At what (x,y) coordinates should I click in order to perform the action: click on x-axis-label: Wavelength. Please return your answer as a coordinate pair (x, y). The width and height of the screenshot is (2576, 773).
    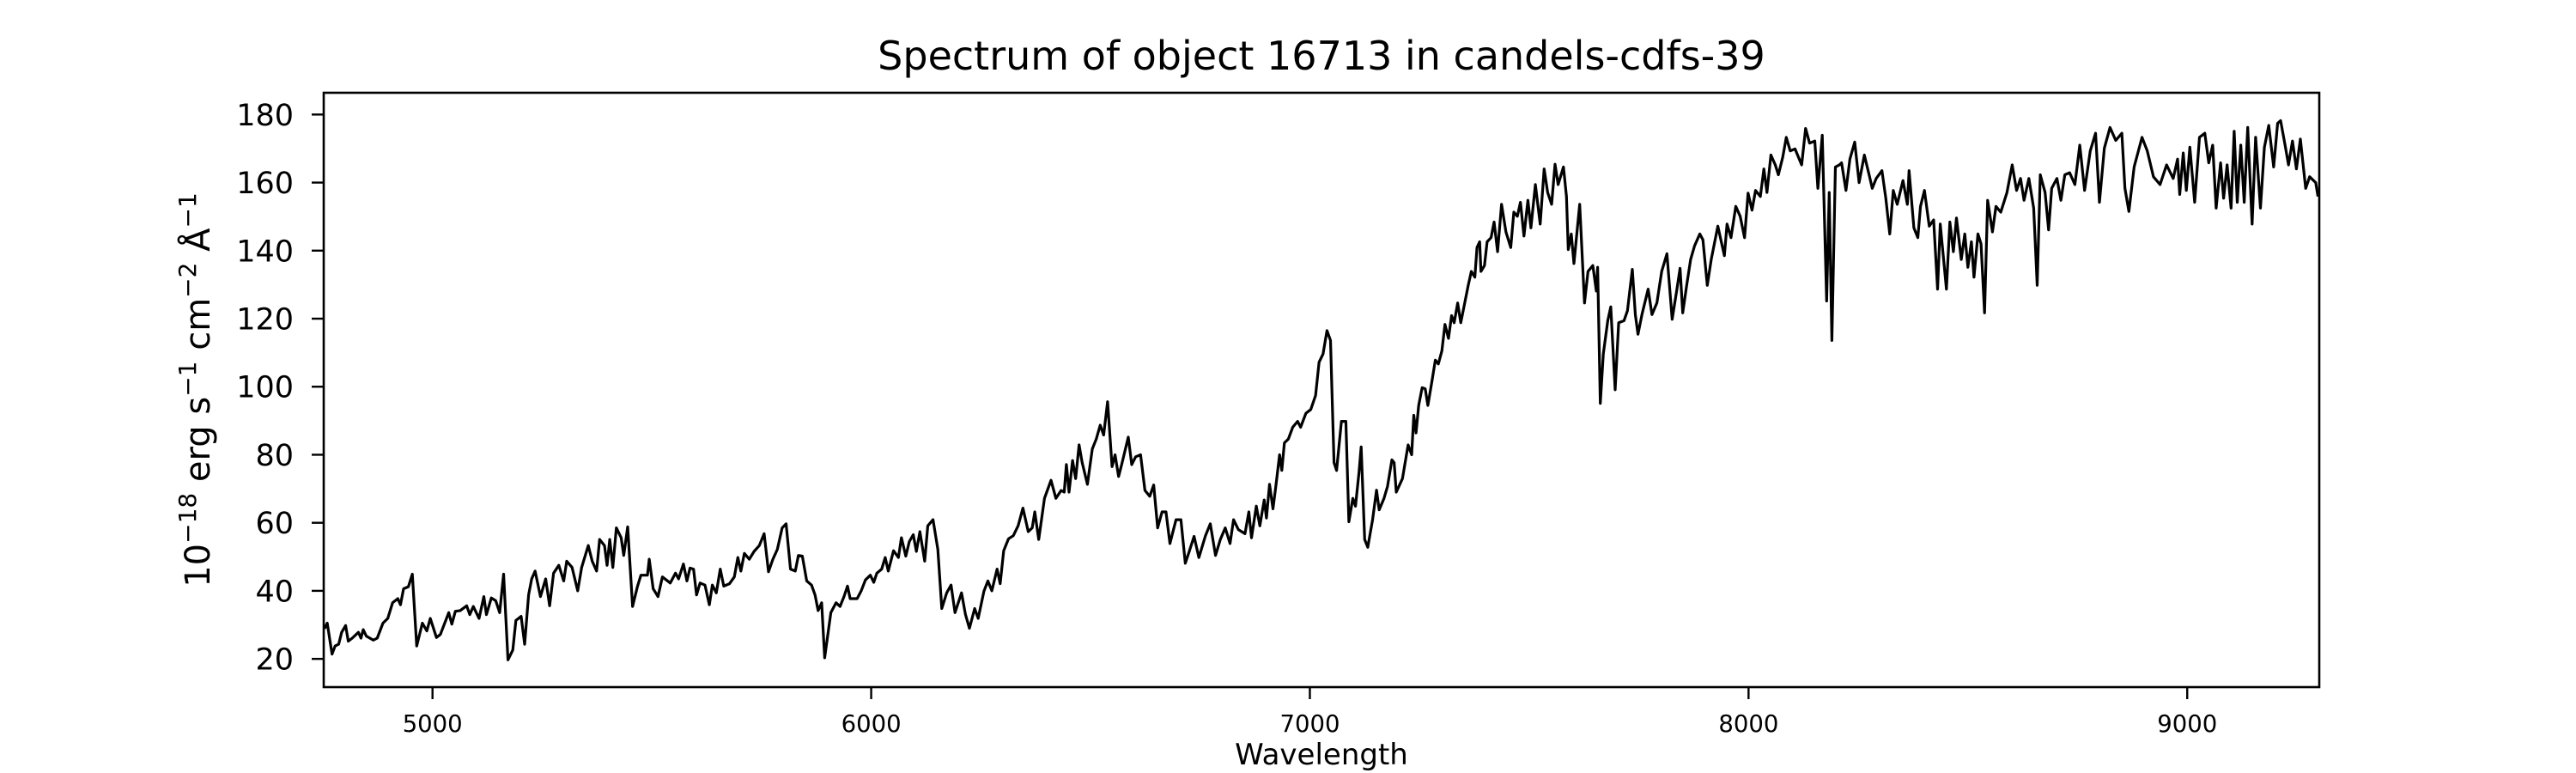
    Looking at the image, I should click on (1321, 755).